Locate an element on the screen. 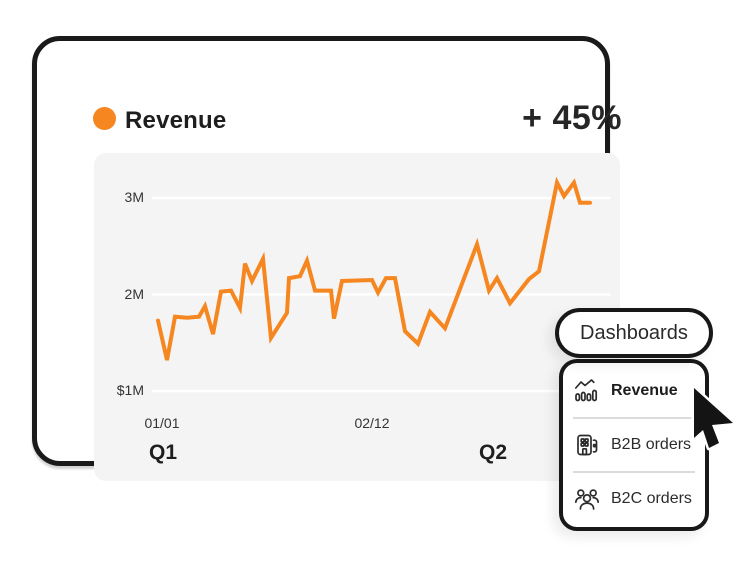 Image resolution: width=750 pixels, height=563 pixels. dashboards-button-label: Dashboards is located at coordinates (634, 332).